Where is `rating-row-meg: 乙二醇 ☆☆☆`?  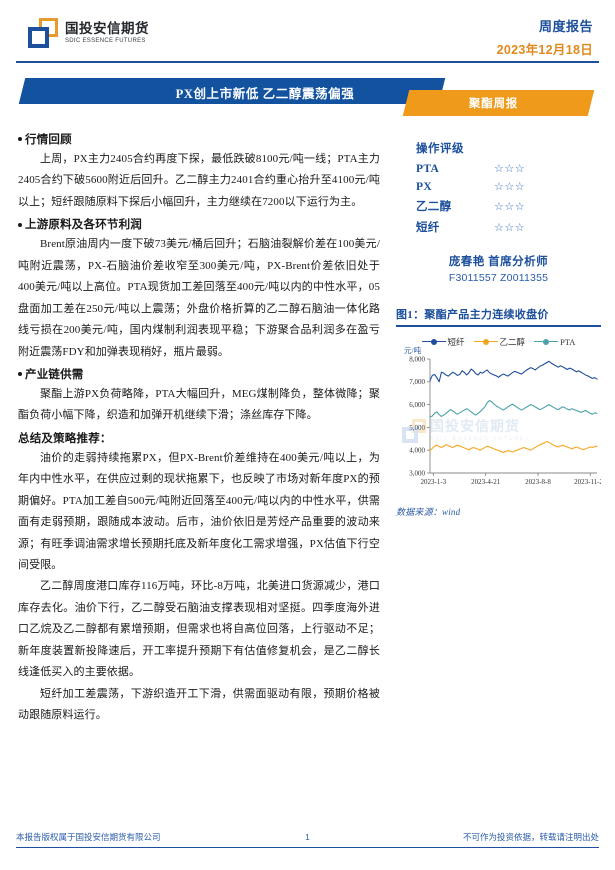 rating-row-meg: 乙二醇 ☆☆☆ is located at coordinates (508, 206).